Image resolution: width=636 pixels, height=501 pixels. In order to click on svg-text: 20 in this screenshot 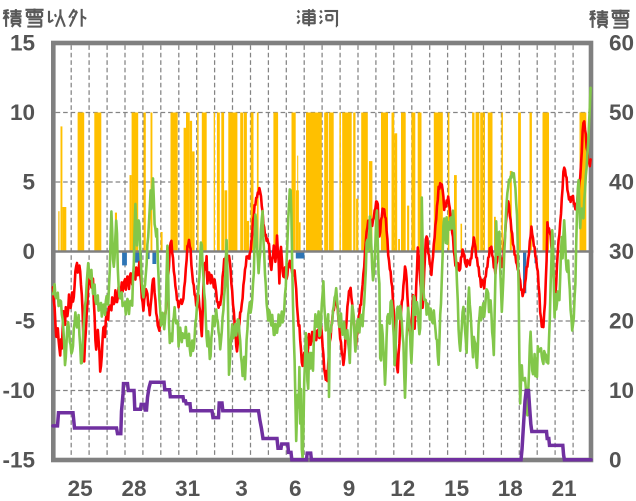, I will do `click(621, 321)`.